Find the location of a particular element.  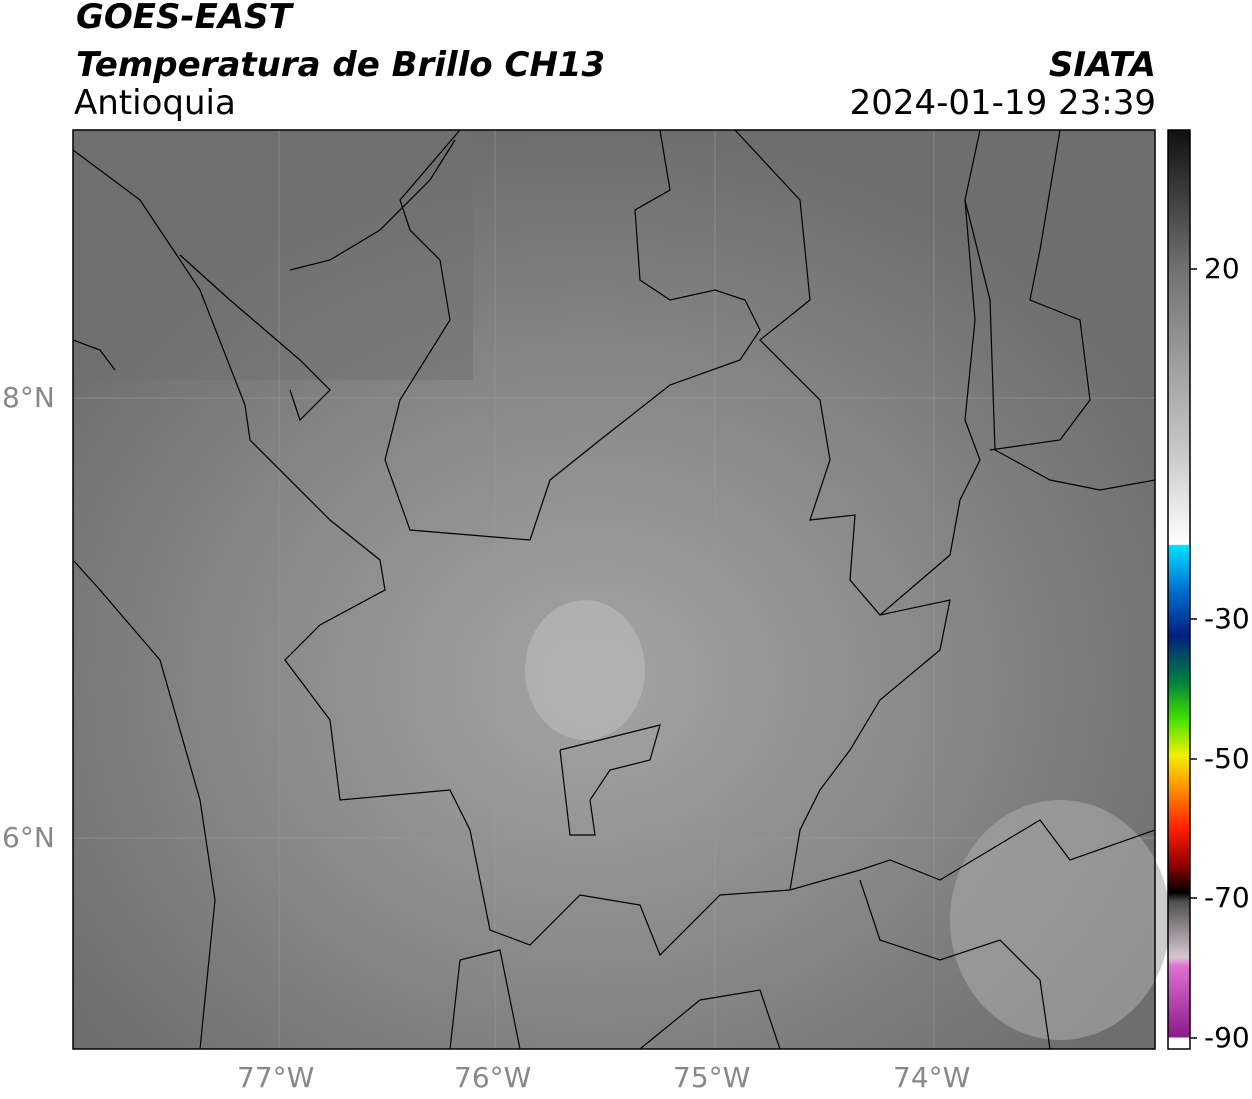

y-tick-label: 8°N is located at coordinates (28, 397).